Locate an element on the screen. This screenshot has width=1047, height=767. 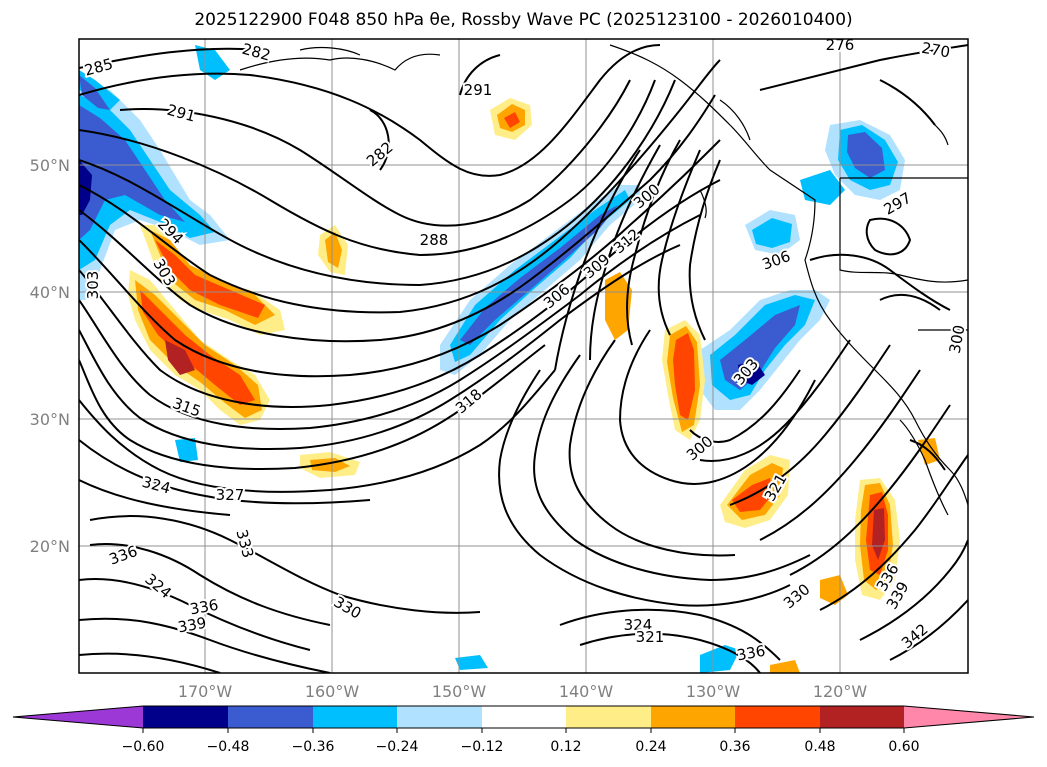
colorbar-tick-label: 0.36 is located at coordinates (734, 747).